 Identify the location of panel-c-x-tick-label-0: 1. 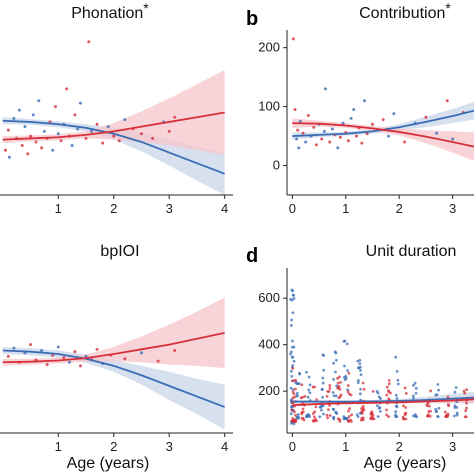
(58, 446).